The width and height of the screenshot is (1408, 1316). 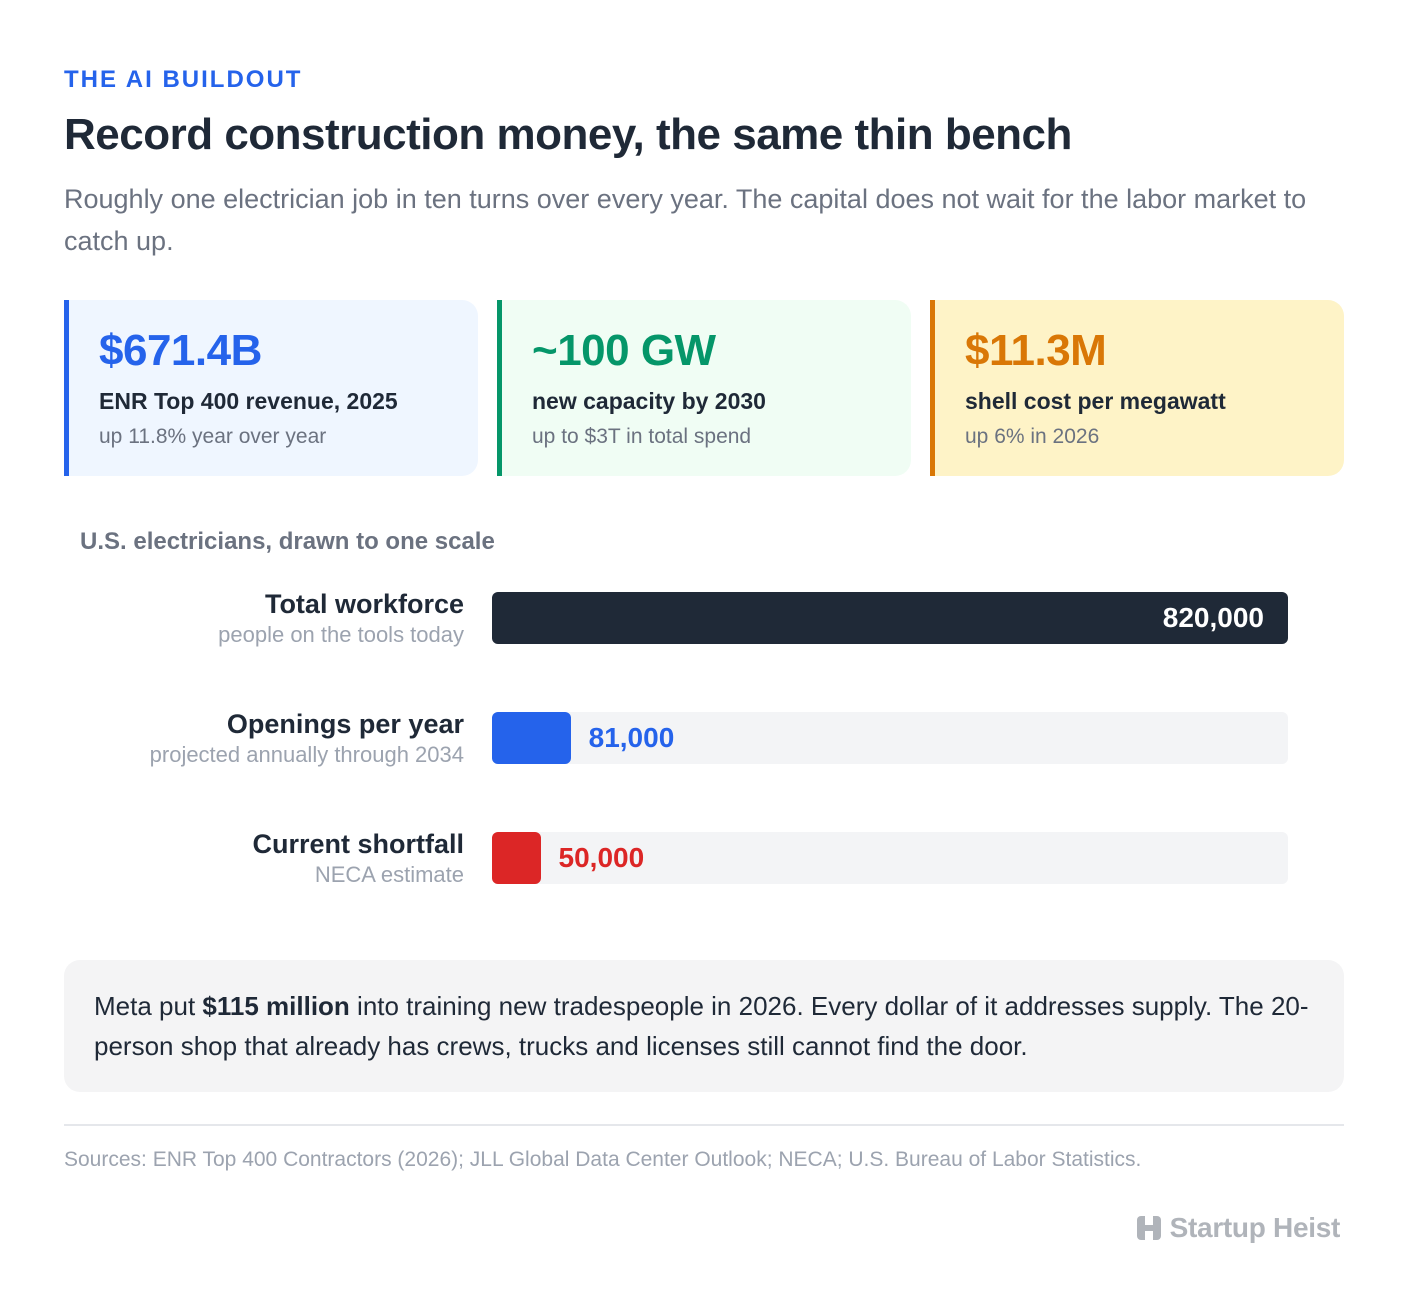 What do you see at coordinates (1095, 401) in the screenshot?
I see `stat-label: shell cost per megawatt` at bounding box center [1095, 401].